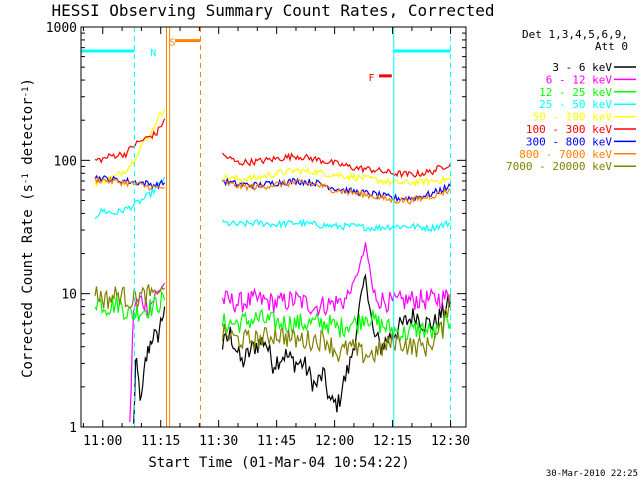  Describe the element at coordinates (611, 46) in the screenshot. I see `legend-header-1: Att 0` at that location.